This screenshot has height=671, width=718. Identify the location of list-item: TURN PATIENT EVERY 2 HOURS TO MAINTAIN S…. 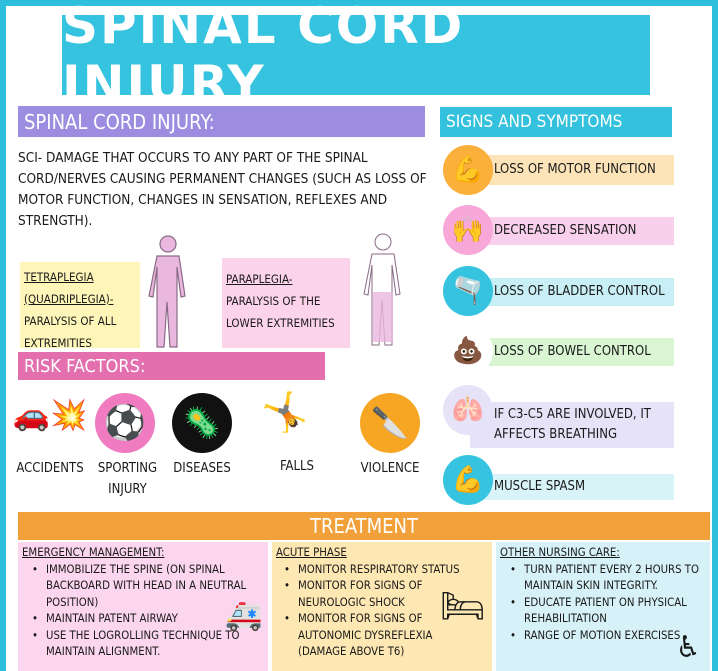
(608, 578).